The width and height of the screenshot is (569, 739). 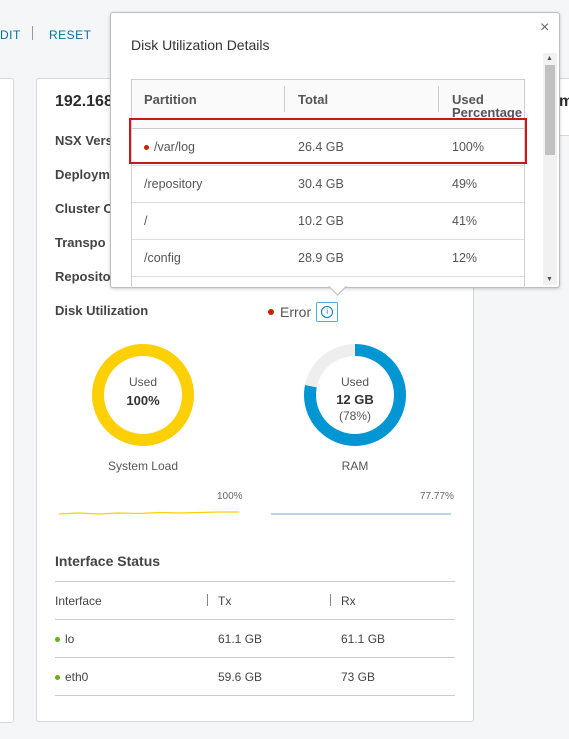 I want to click on toolbar-divider, so click(x=32, y=33).